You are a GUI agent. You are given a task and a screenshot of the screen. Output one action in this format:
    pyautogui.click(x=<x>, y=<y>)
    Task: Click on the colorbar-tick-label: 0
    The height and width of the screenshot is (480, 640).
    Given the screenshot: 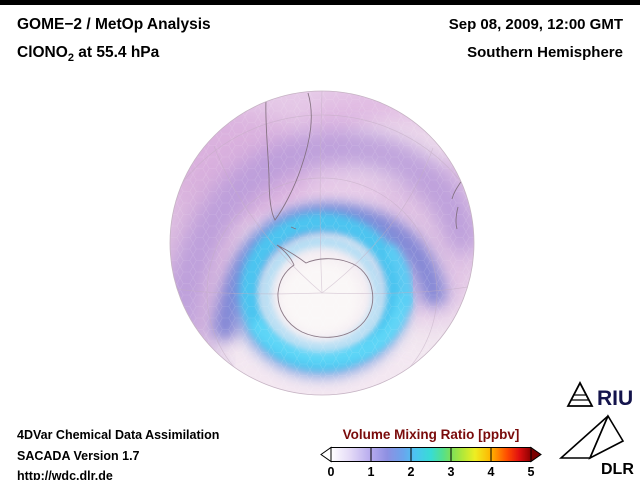 What is the action you would take?
    pyautogui.click(x=331, y=472)
    